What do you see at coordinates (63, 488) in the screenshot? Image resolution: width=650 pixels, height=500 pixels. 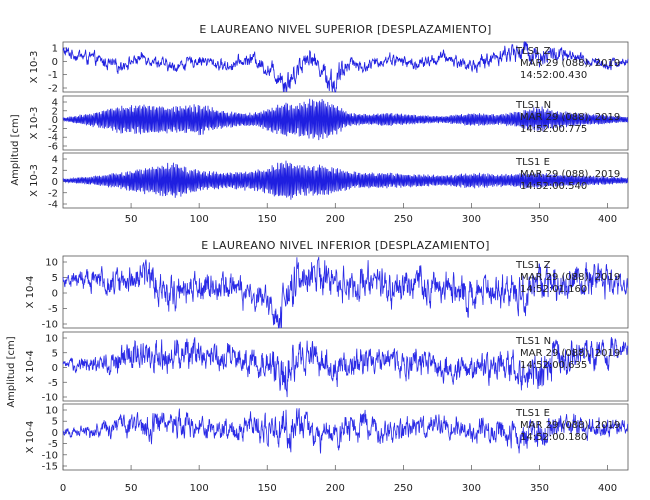 I see `x-tick-label: 0` at bounding box center [63, 488].